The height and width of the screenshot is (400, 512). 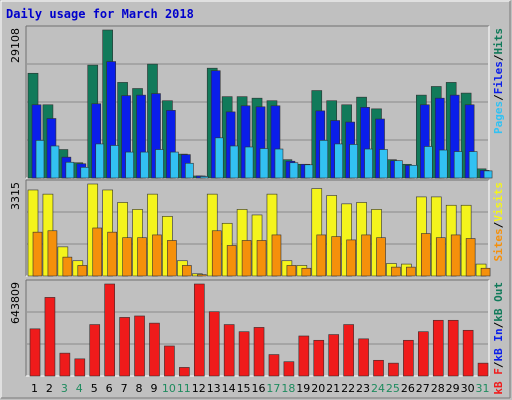 I want to click on legend-entry: Visits, so click(x=498, y=202).